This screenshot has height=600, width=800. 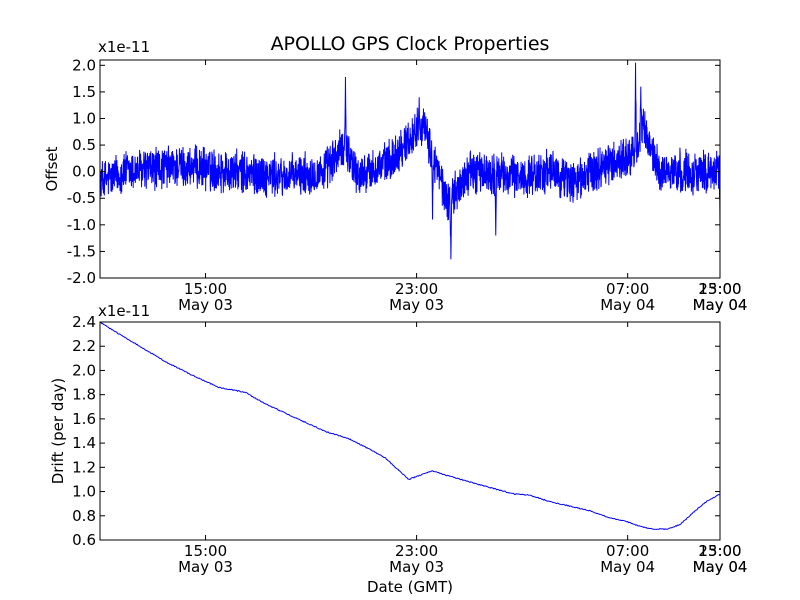 I want to click on y-tick-label: 1.2, so click(x=84, y=467).